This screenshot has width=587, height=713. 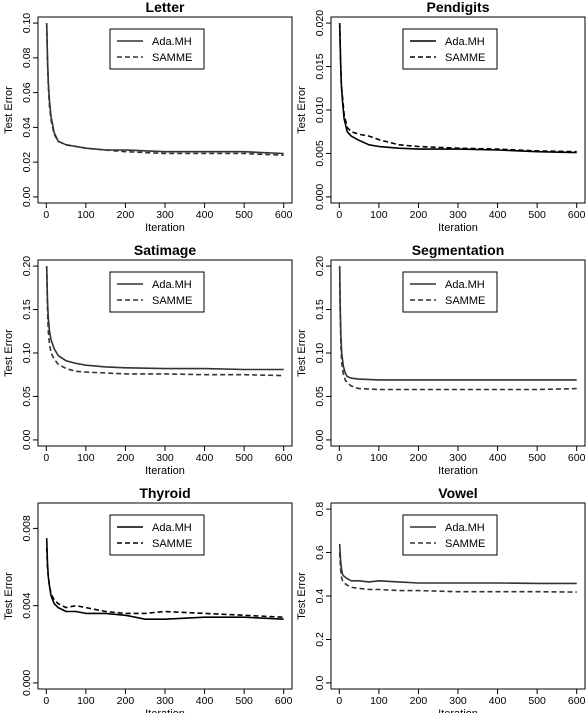 What do you see at coordinates (320, 23) in the screenshot?
I see `y-tick-label: 0.020` at bounding box center [320, 23].